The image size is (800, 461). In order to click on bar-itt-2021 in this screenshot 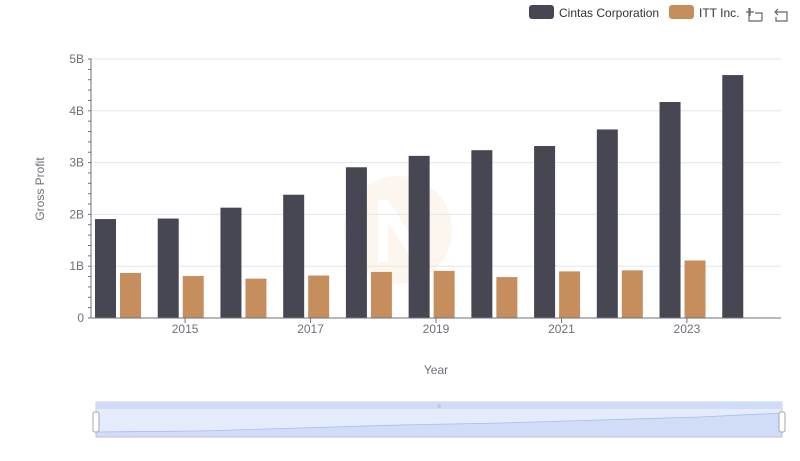, I will do `click(570, 294)`.